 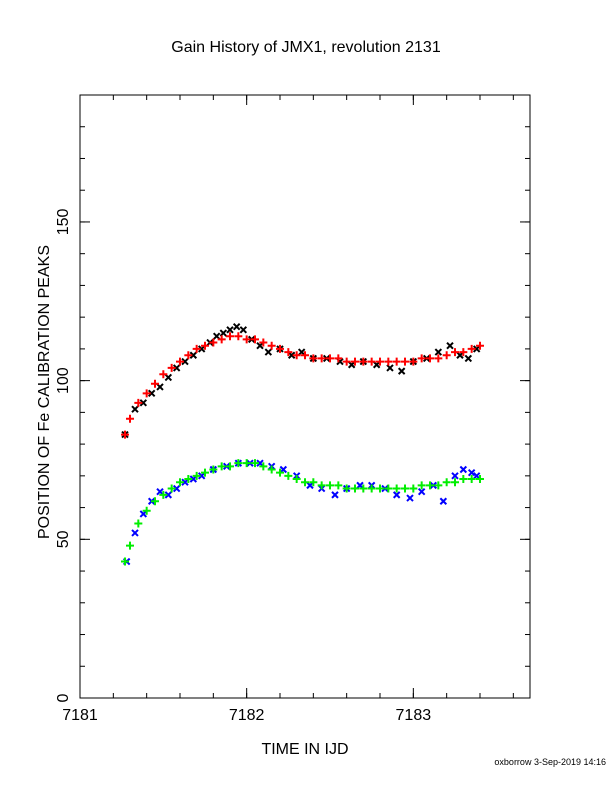 What do you see at coordinates (247, 715) in the screenshot?
I see `x-tick-label: 7182` at bounding box center [247, 715].